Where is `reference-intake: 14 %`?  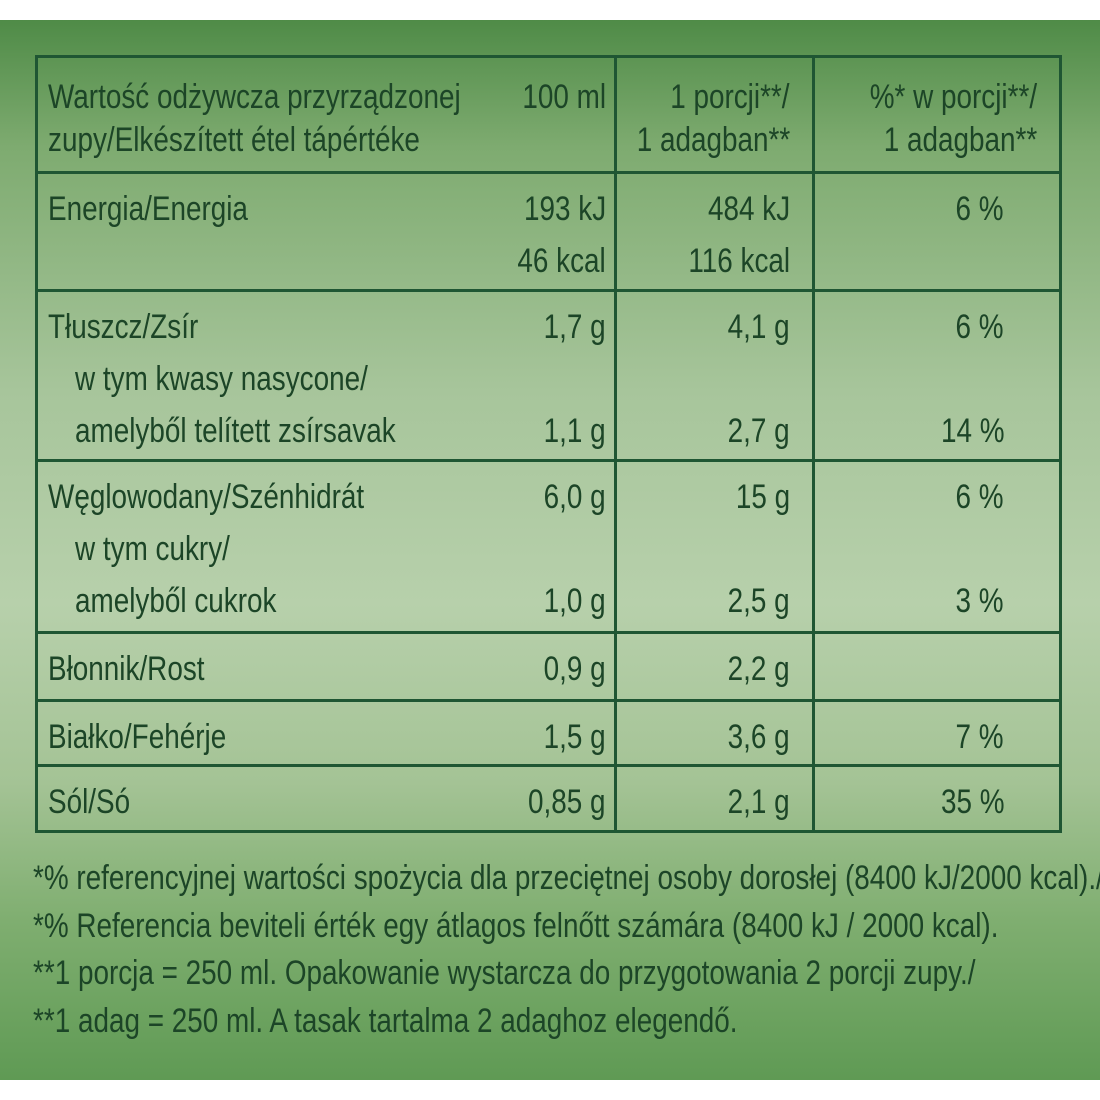
reference-intake: 14 % is located at coordinates (972, 431).